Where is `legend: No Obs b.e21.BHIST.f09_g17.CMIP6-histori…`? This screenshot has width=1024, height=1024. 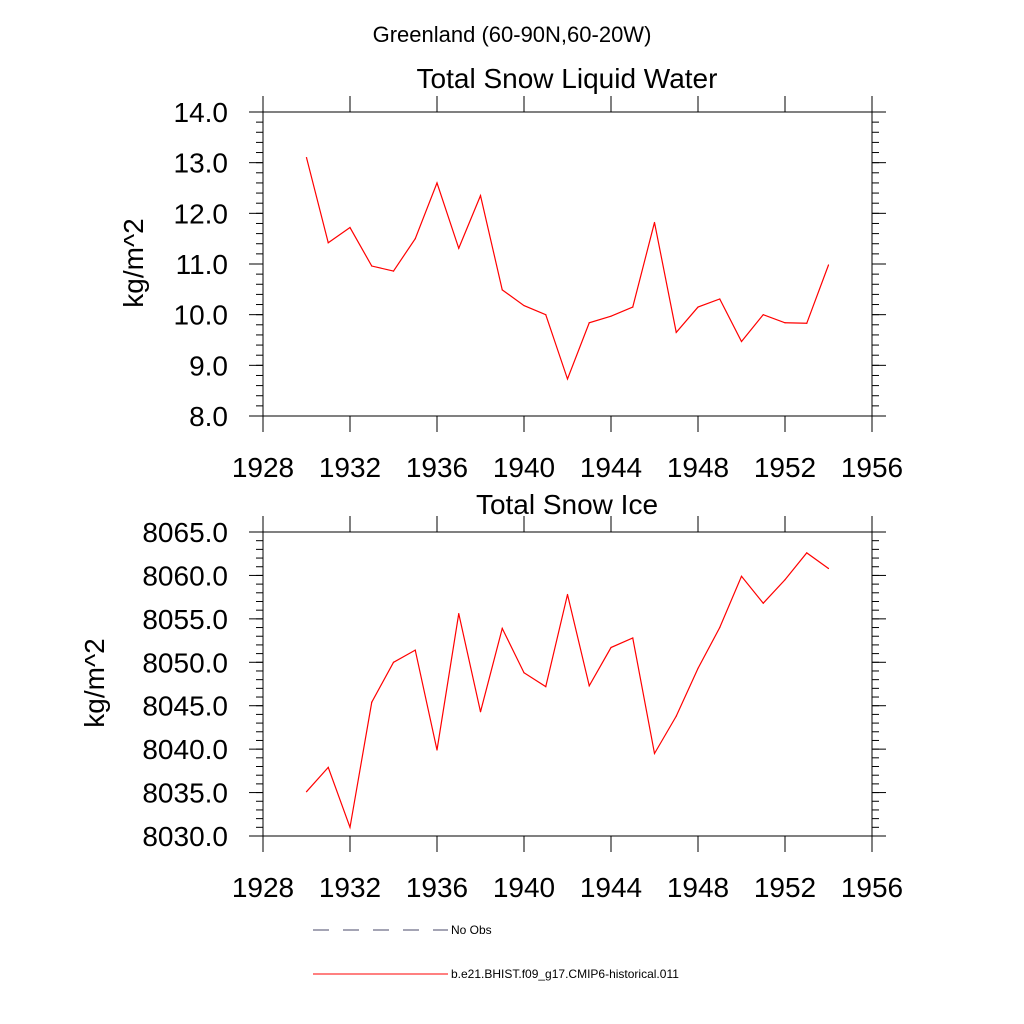 legend: No Obs b.e21.BHIST.f09_g17.CMIP6-histori… is located at coordinates (496, 952).